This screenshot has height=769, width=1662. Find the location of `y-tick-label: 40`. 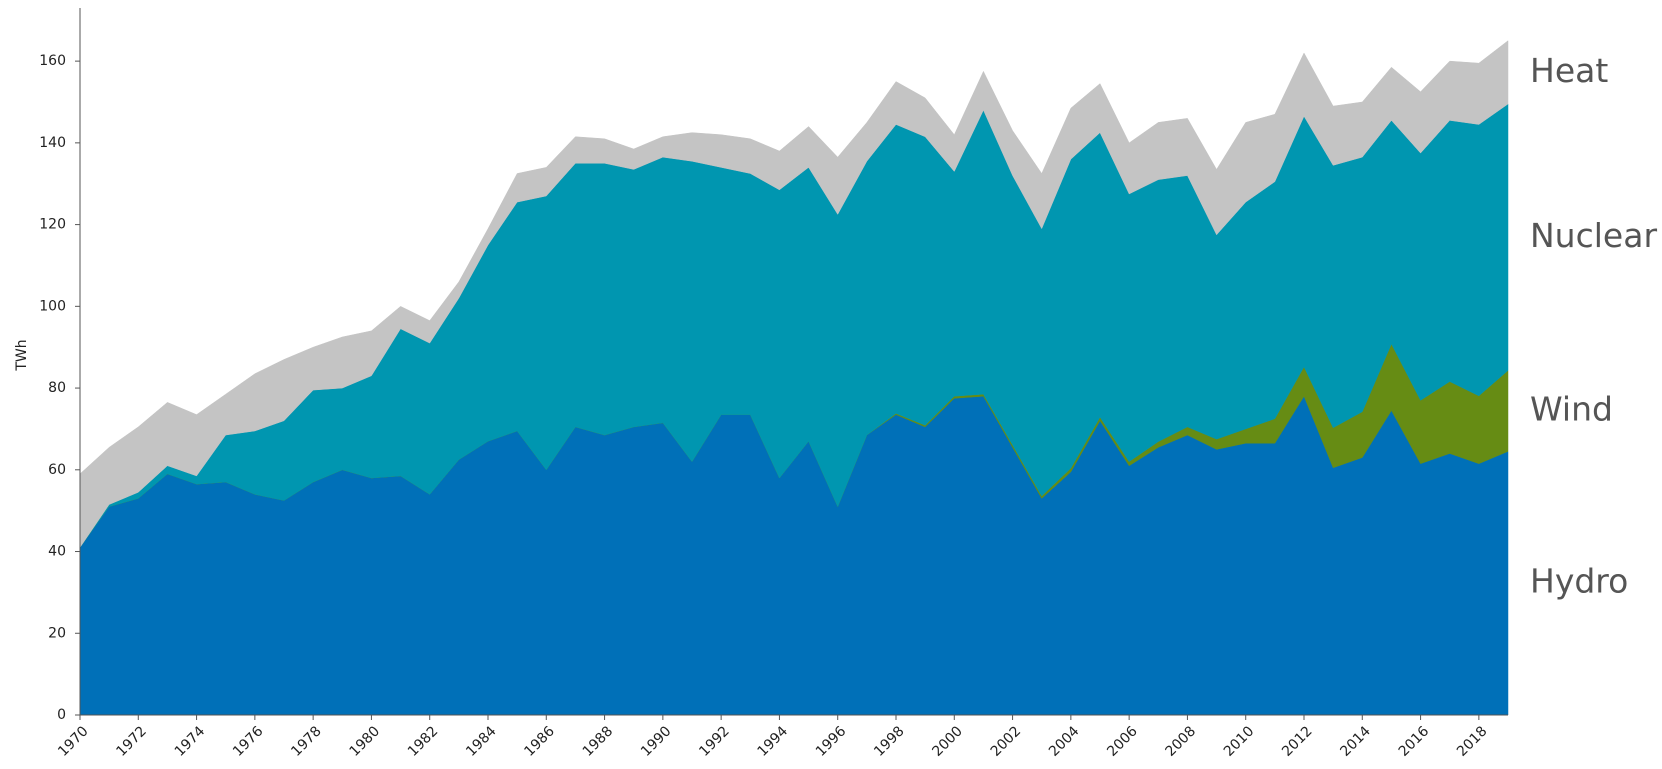

y-tick-label: 40 is located at coordinates (57, 552).